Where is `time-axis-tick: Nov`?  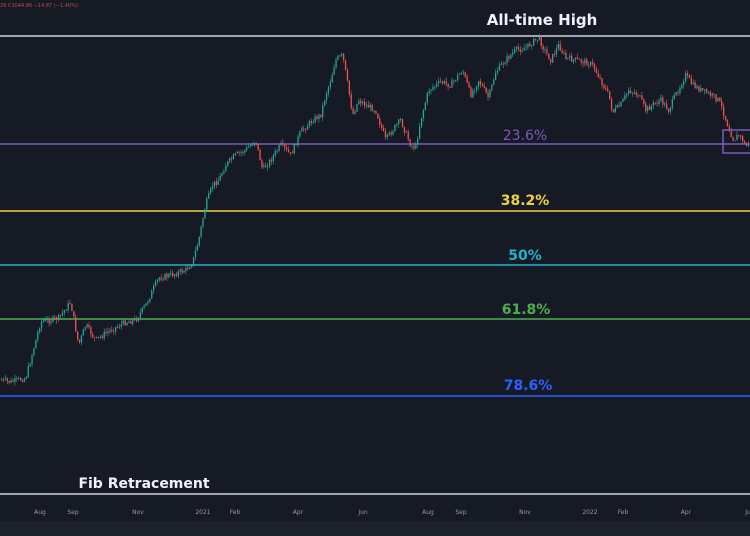 time-axis-tick: Nov is located at coordinates (138, 512).